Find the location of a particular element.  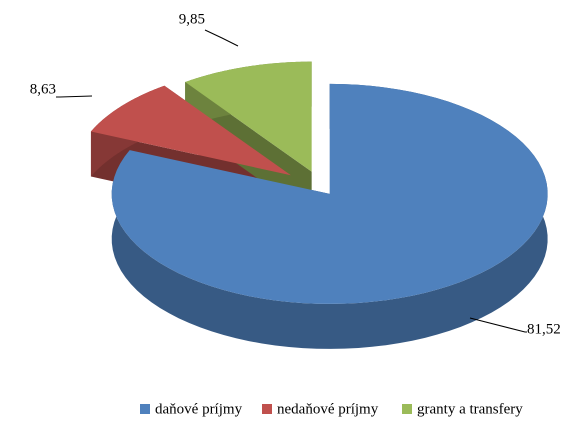

data-label: 81,52 is located at coordinates (544, 329).